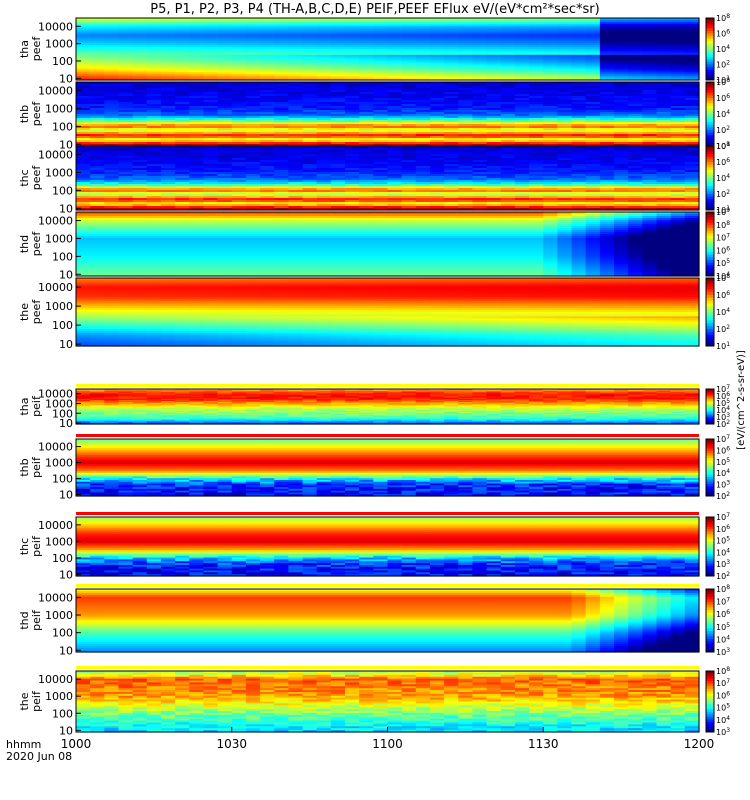 Image resolution: width=750 pixels, height=800 pixels. I want to click on y-tick-label: 100, so click(62, 126).